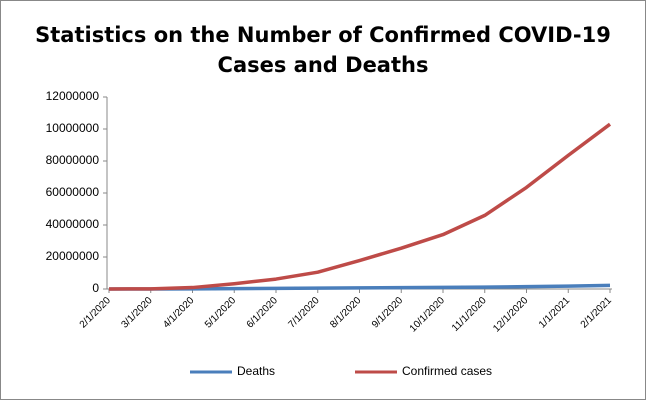  Describe the element at coordinates (73, 256) in the screenshot. I see `y-tick-label: 20000000` at that location.